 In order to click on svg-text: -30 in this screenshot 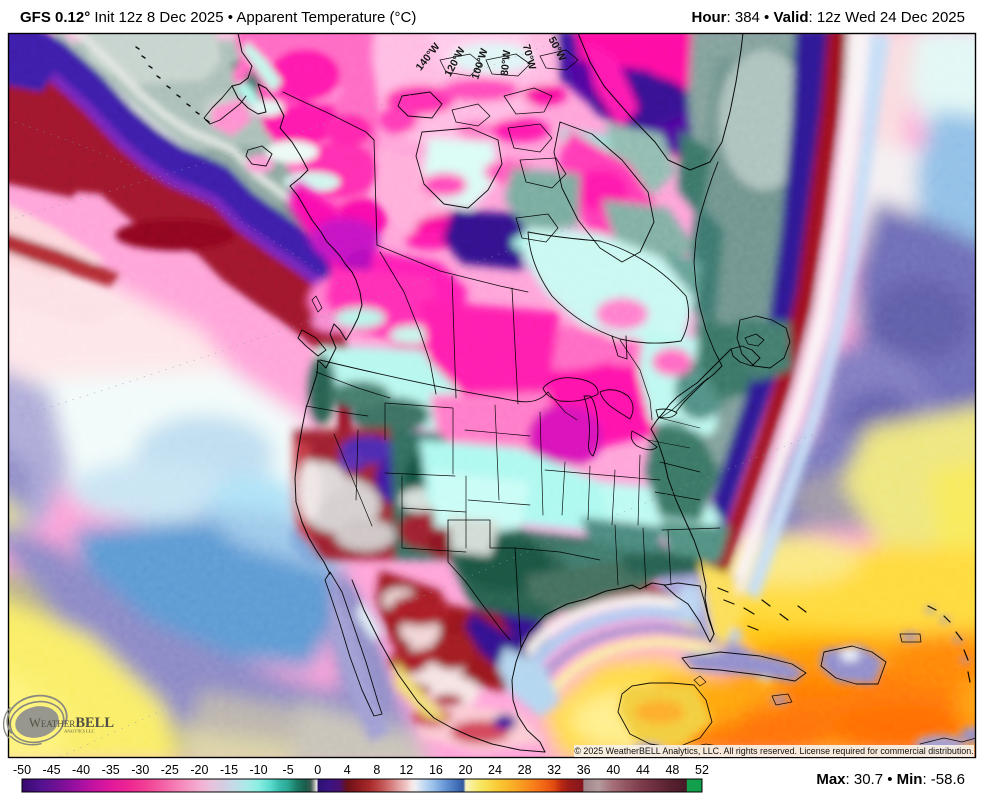, I will do `click(140, 770)`.